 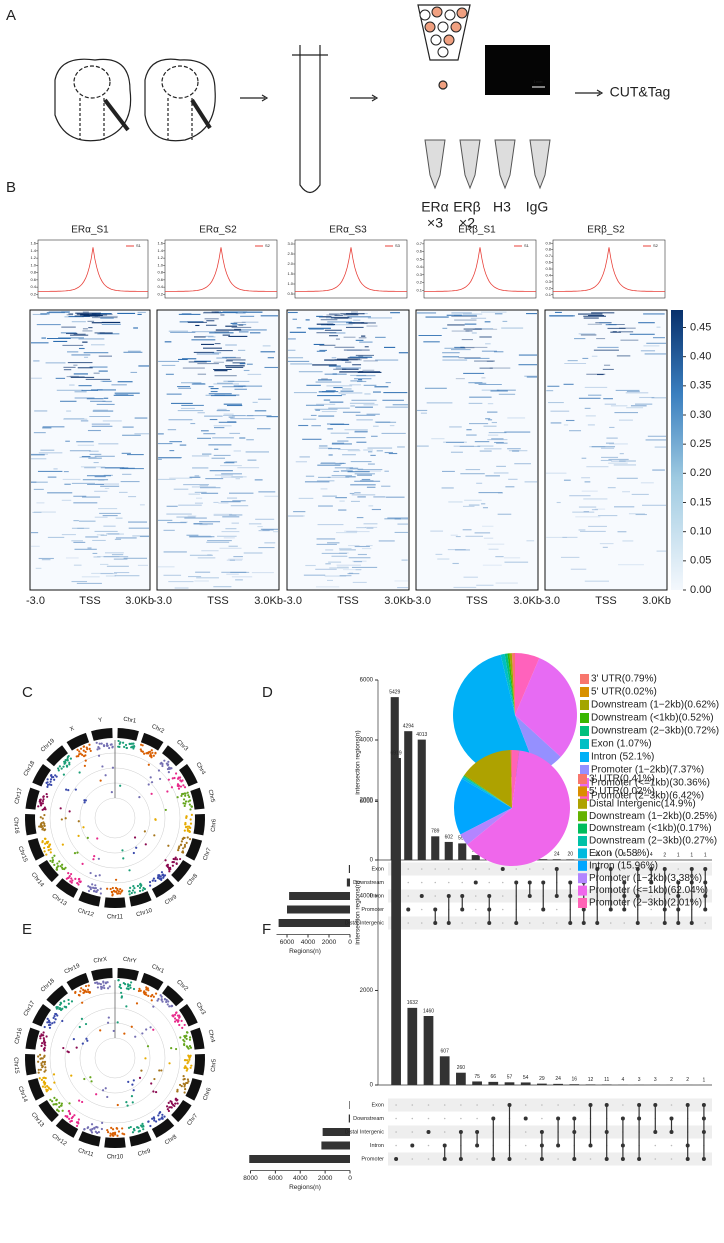 What do you see at coordinates (648, 890) in the screenshot?
I see `legend-label: Promoter (<=1kb)(62.04%)` at bounding box center [648, 890].